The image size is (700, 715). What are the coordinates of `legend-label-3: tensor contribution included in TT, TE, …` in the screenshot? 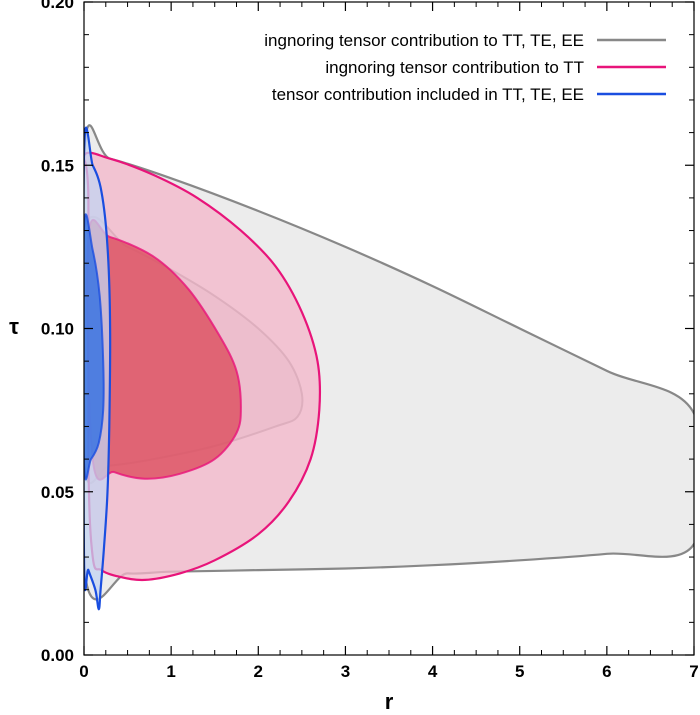 It's located at (428, 94).